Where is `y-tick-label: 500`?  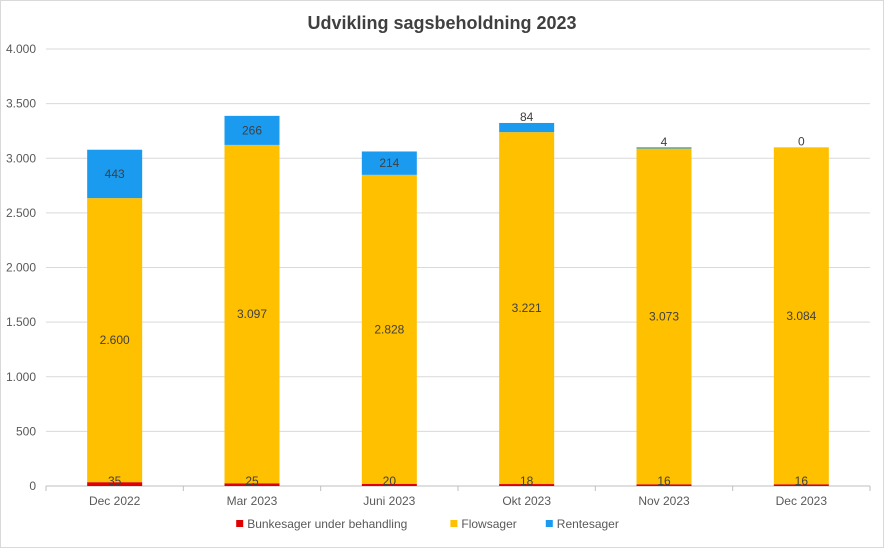
y-tick-label: 500 is located at coordinates (26, 431).